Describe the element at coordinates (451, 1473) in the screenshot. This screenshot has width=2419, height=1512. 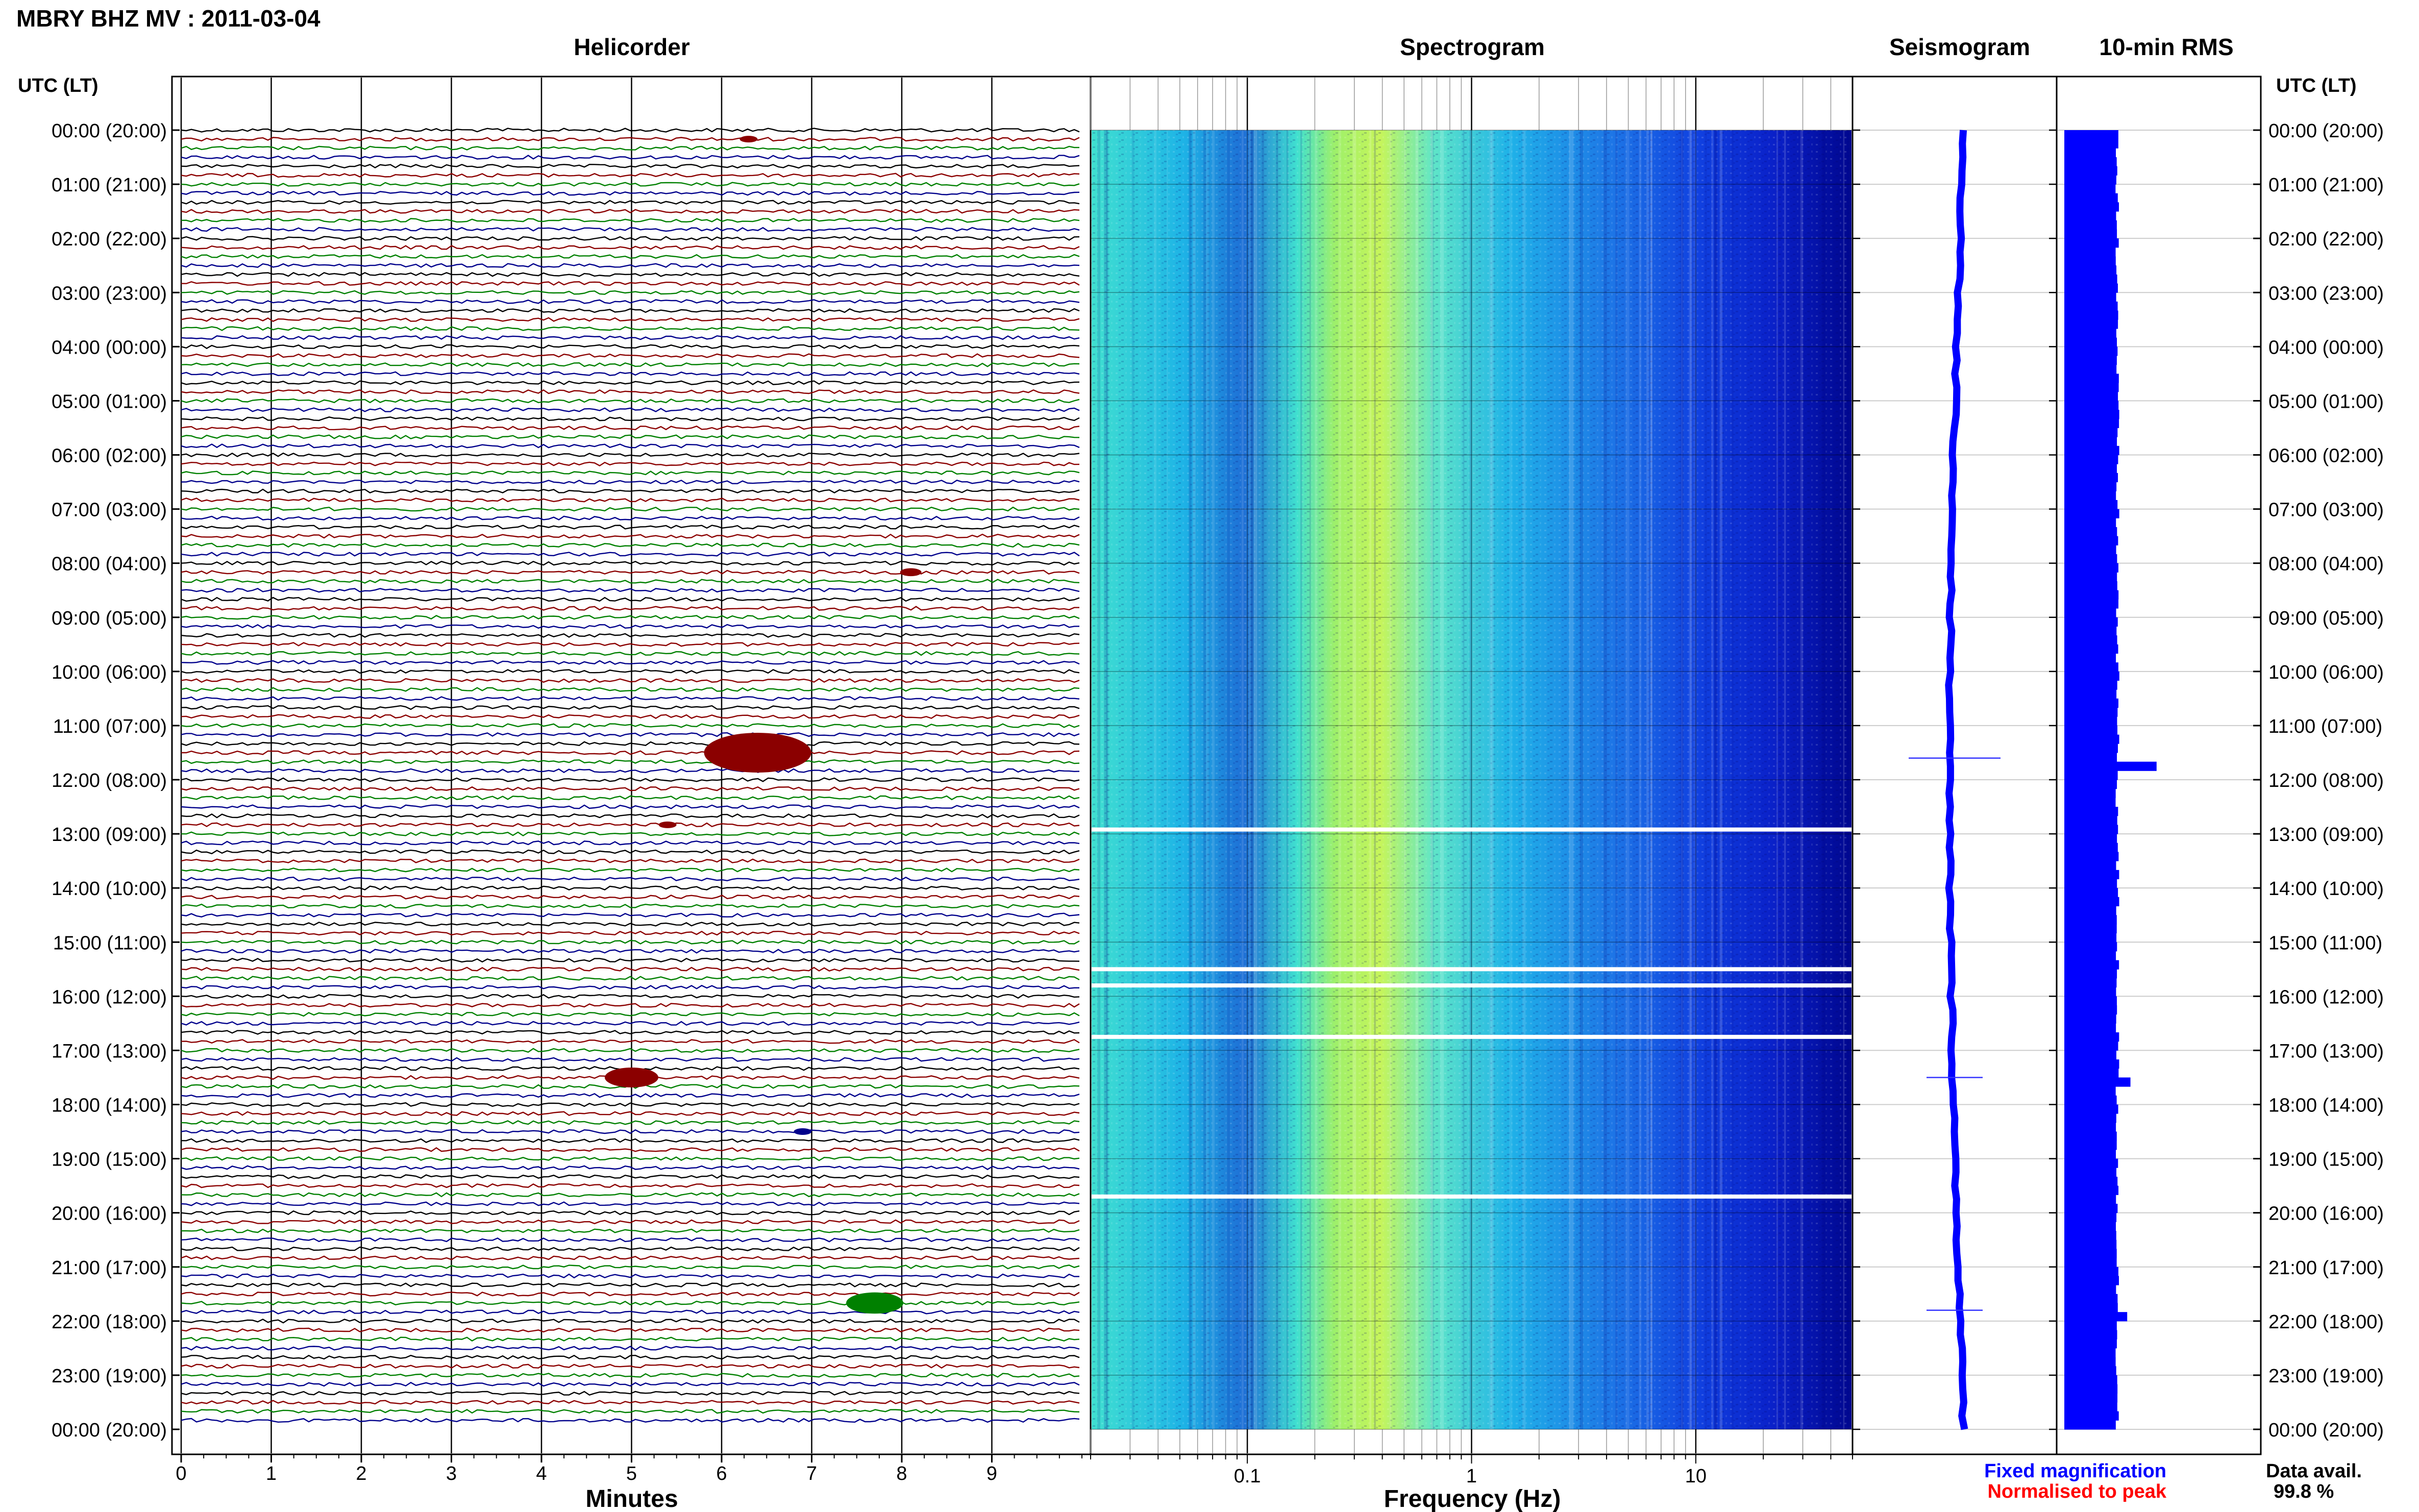
I see `minute-tick-label: 3` at that location.